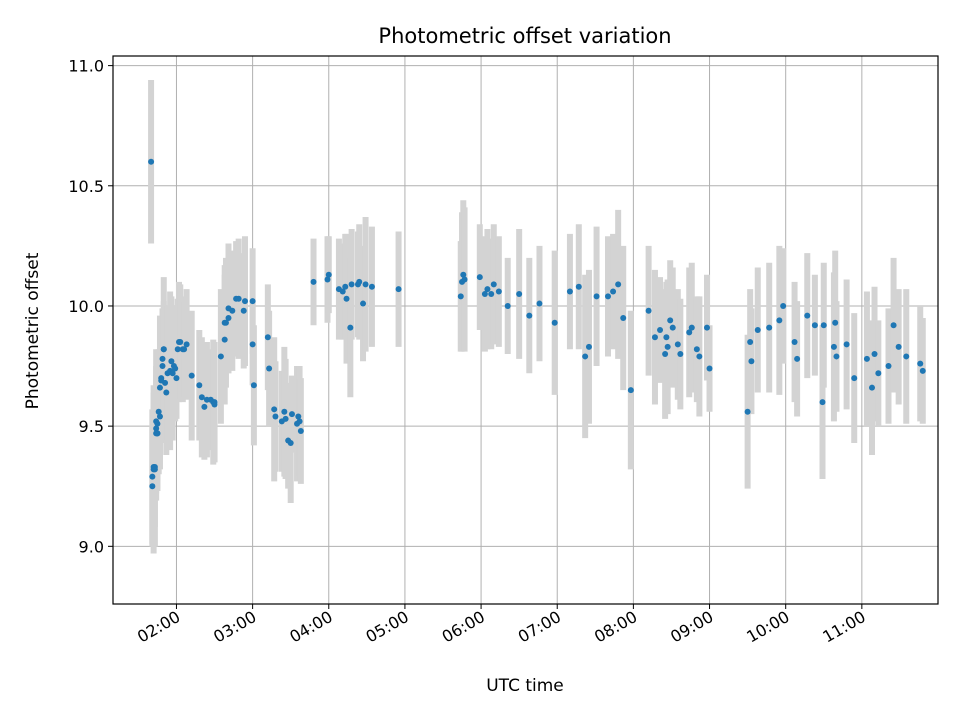 This screenshot has height=720, width=960. What do you see at coordinates (86, 66) in the screenshot?
I see `y-tick-label: 11.0` at bounding box center [86, 66].